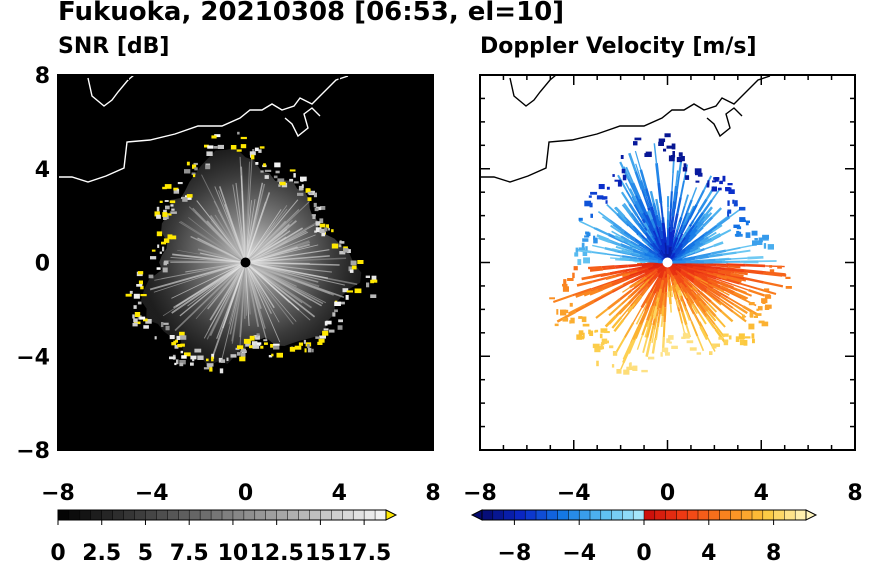 The width and height of the screenshot is (870, 570). What do you see at coordinates (245, 262) in the screenshot?
I see `snr-radar-site-marker` at bounding box center [245, 262].